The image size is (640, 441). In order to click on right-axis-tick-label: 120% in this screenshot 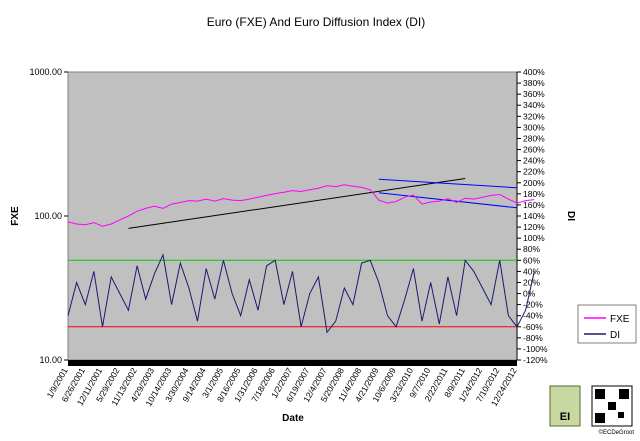, I will do `click(534, 227)`.